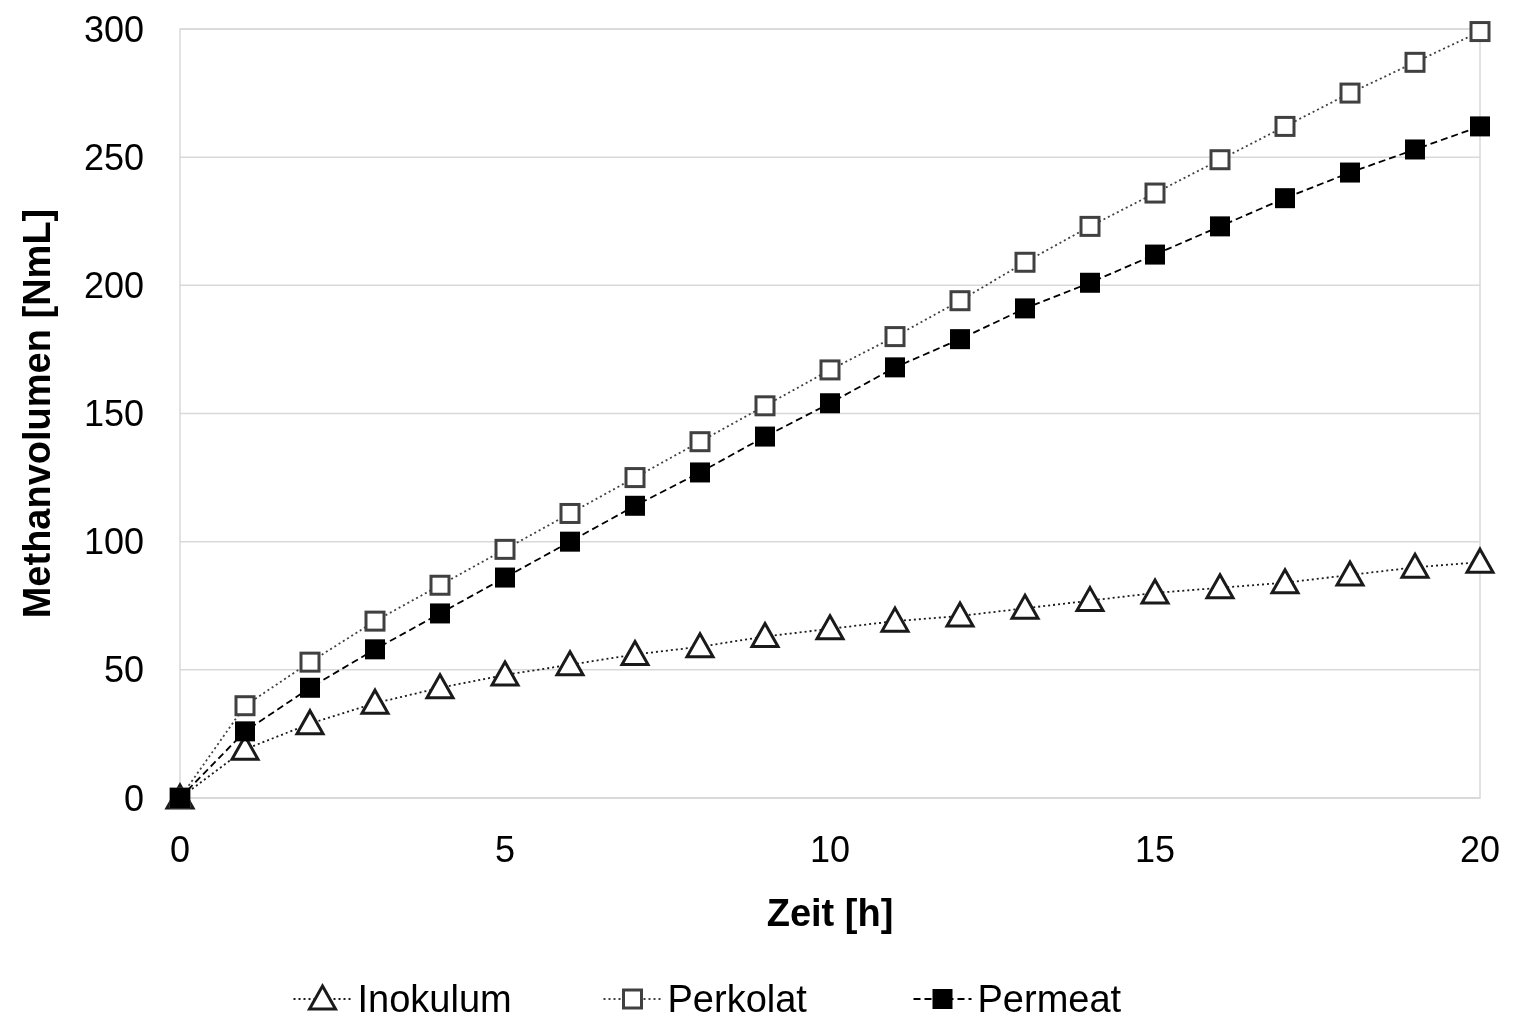  What do you see at coordinates (737, 999) in the screenshot?
I see `legend-label: Perkolat` at bounding box center [737, 999].